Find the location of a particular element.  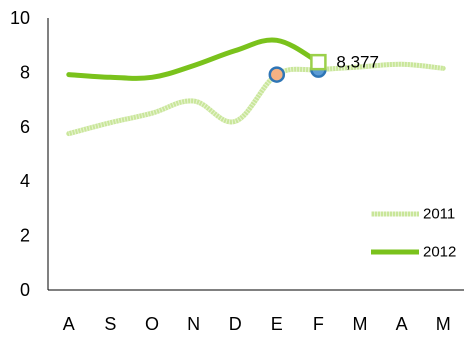

x-tick-label: N is located at coordinates (193, 324).